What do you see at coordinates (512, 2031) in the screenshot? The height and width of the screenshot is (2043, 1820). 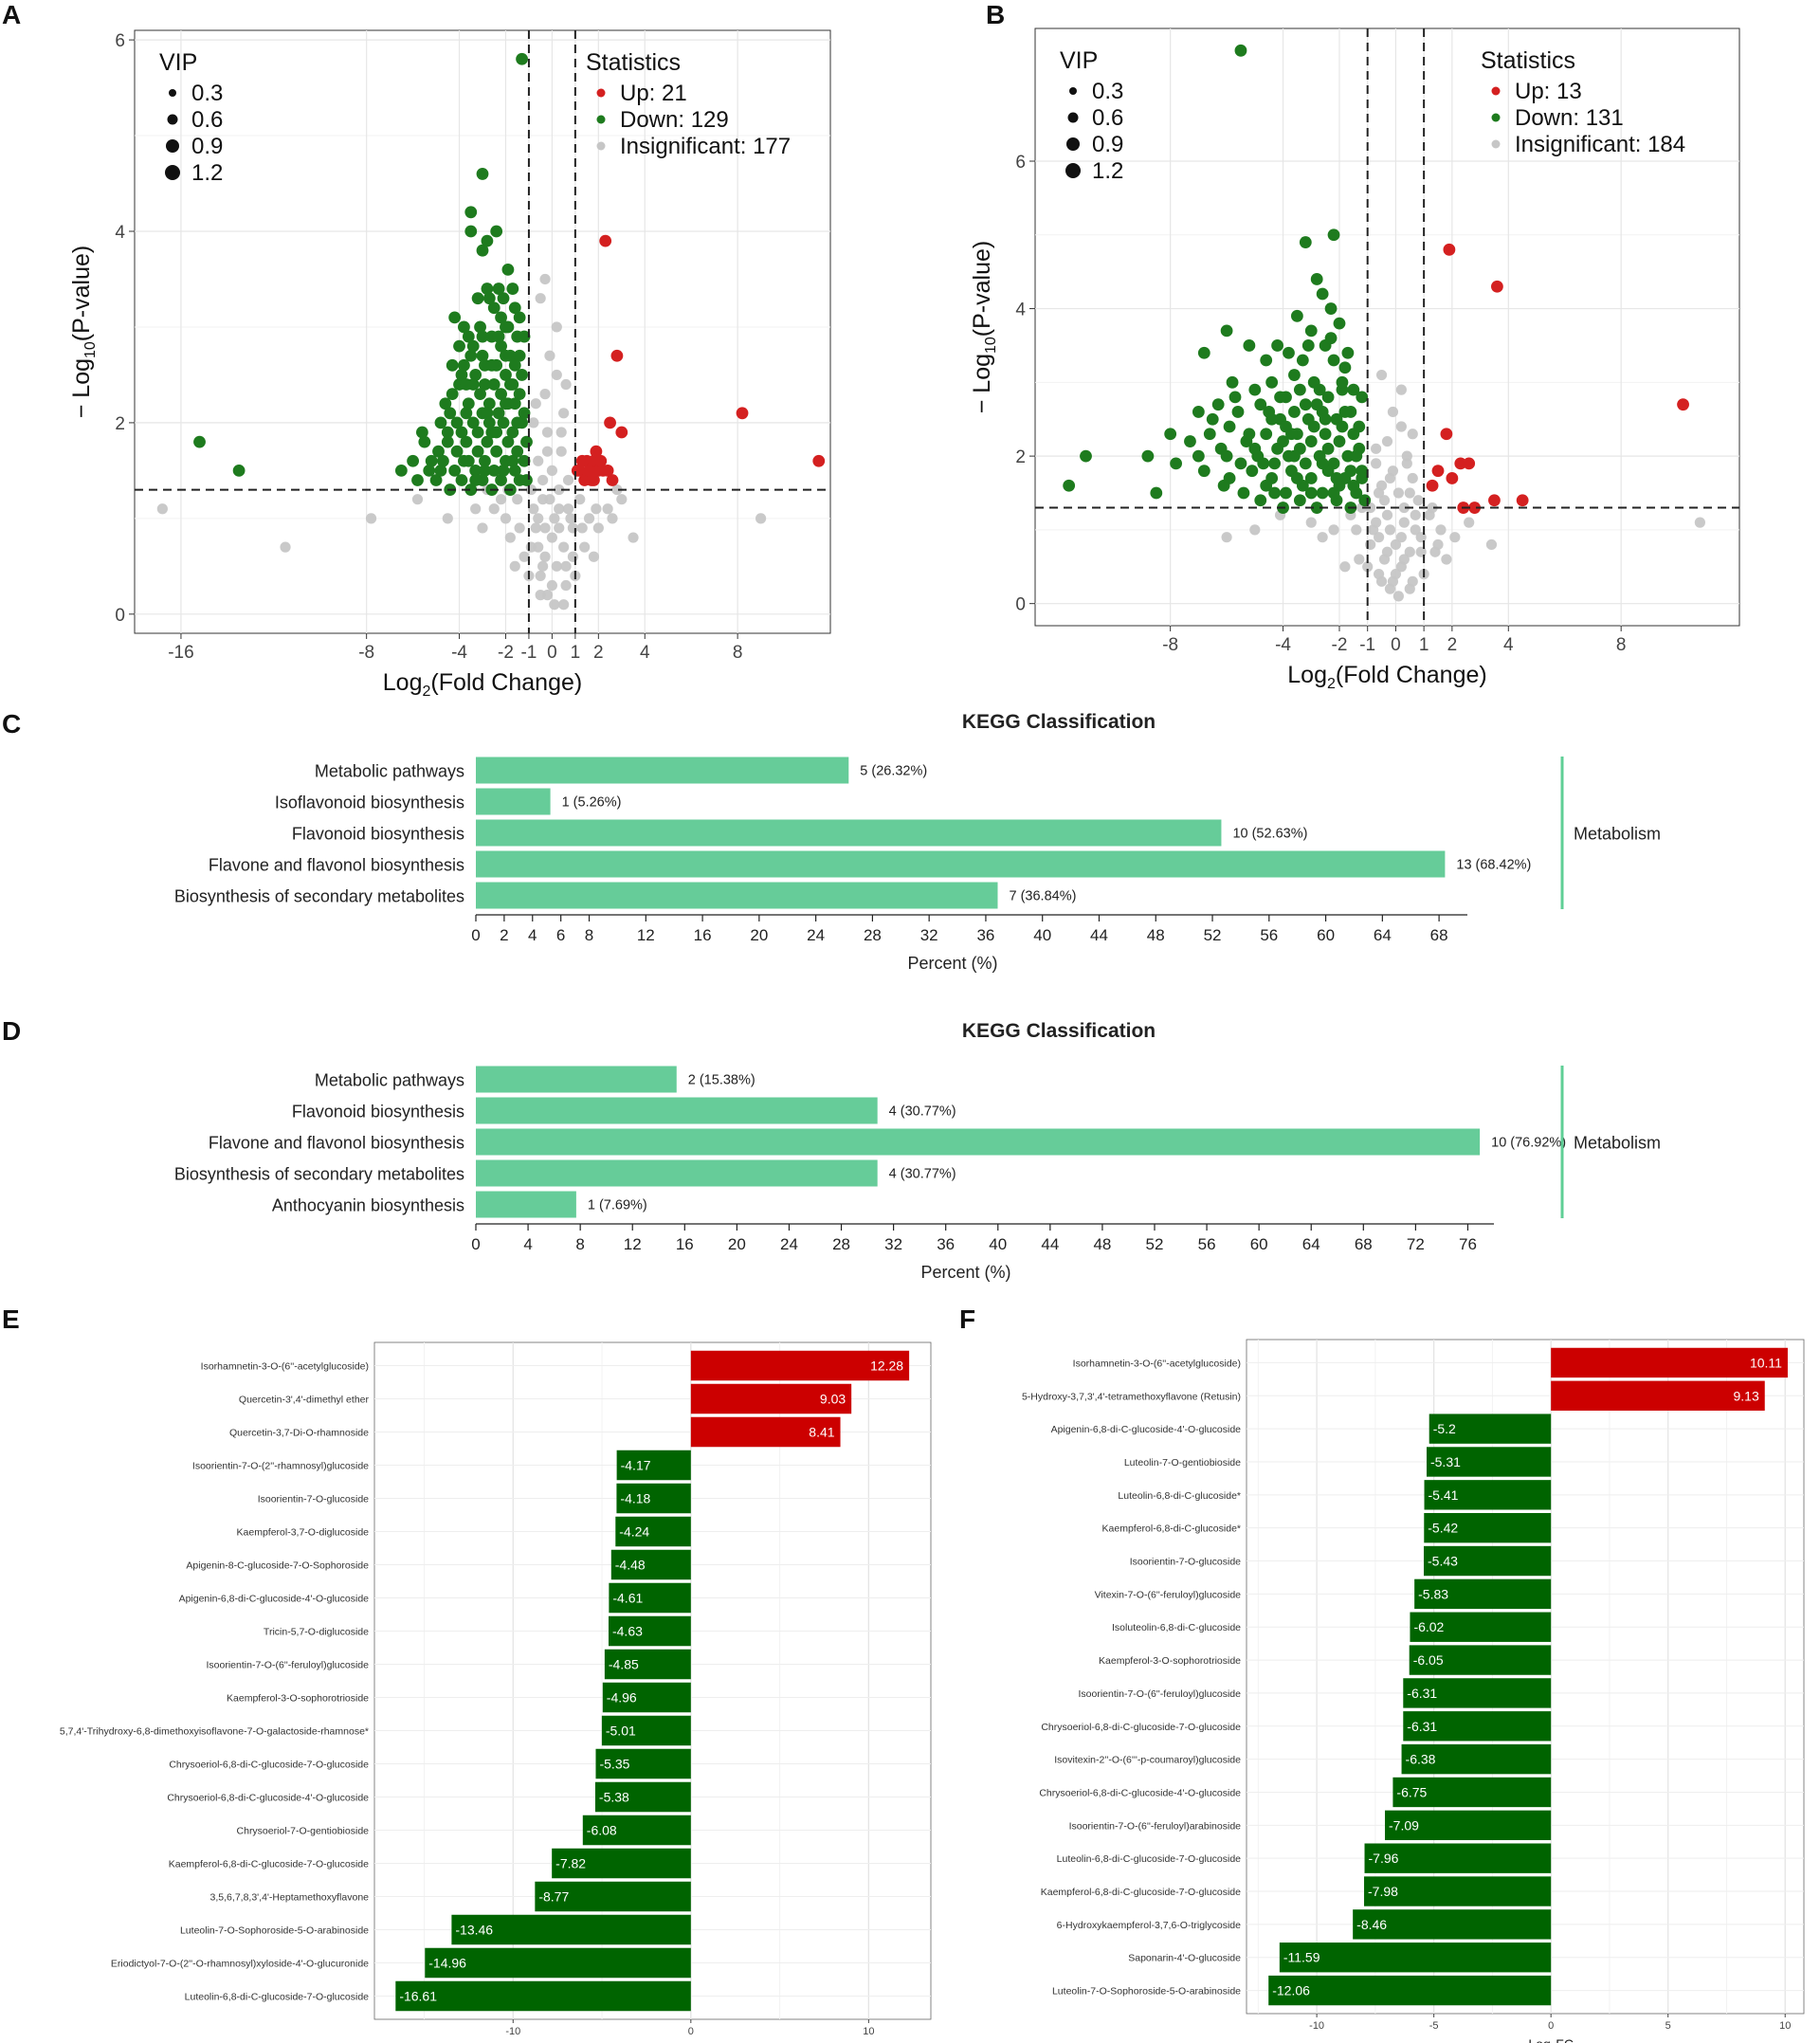 I see `x-tick-label: -10` at bounding box center [512, 2031].